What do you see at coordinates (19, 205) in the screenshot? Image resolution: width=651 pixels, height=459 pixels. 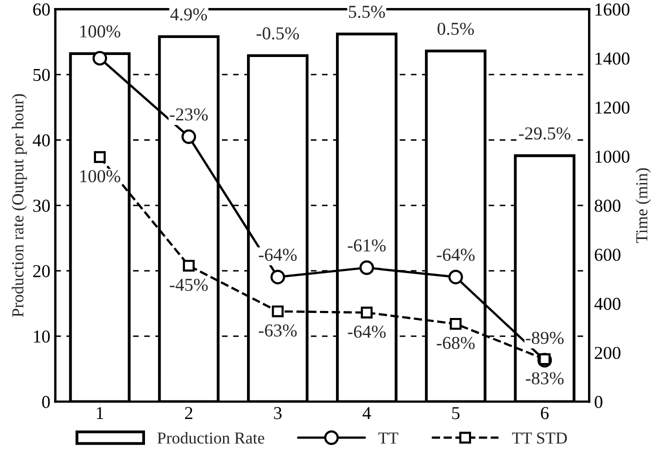 I see `y-axis-title: Production rate (Output per hour)` at bounding box center [19, 205].